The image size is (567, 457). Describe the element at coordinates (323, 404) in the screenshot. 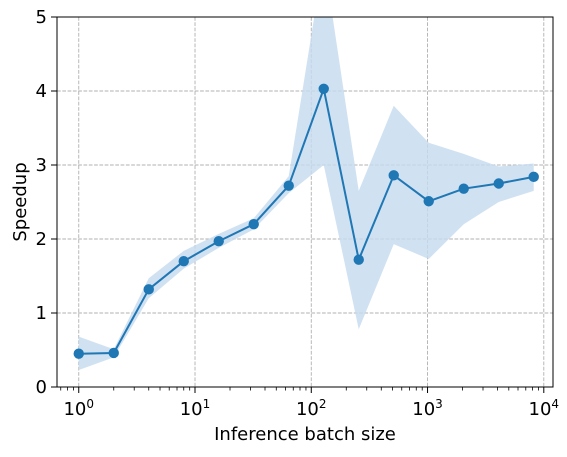

I see `x-tick-label-exponent-2: 2` at that location.